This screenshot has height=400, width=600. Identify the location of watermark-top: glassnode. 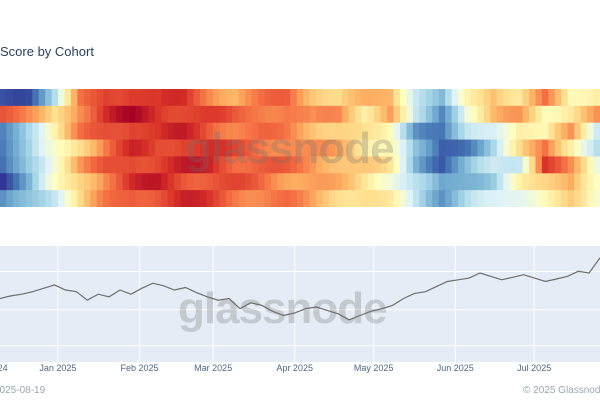
(290, 148).